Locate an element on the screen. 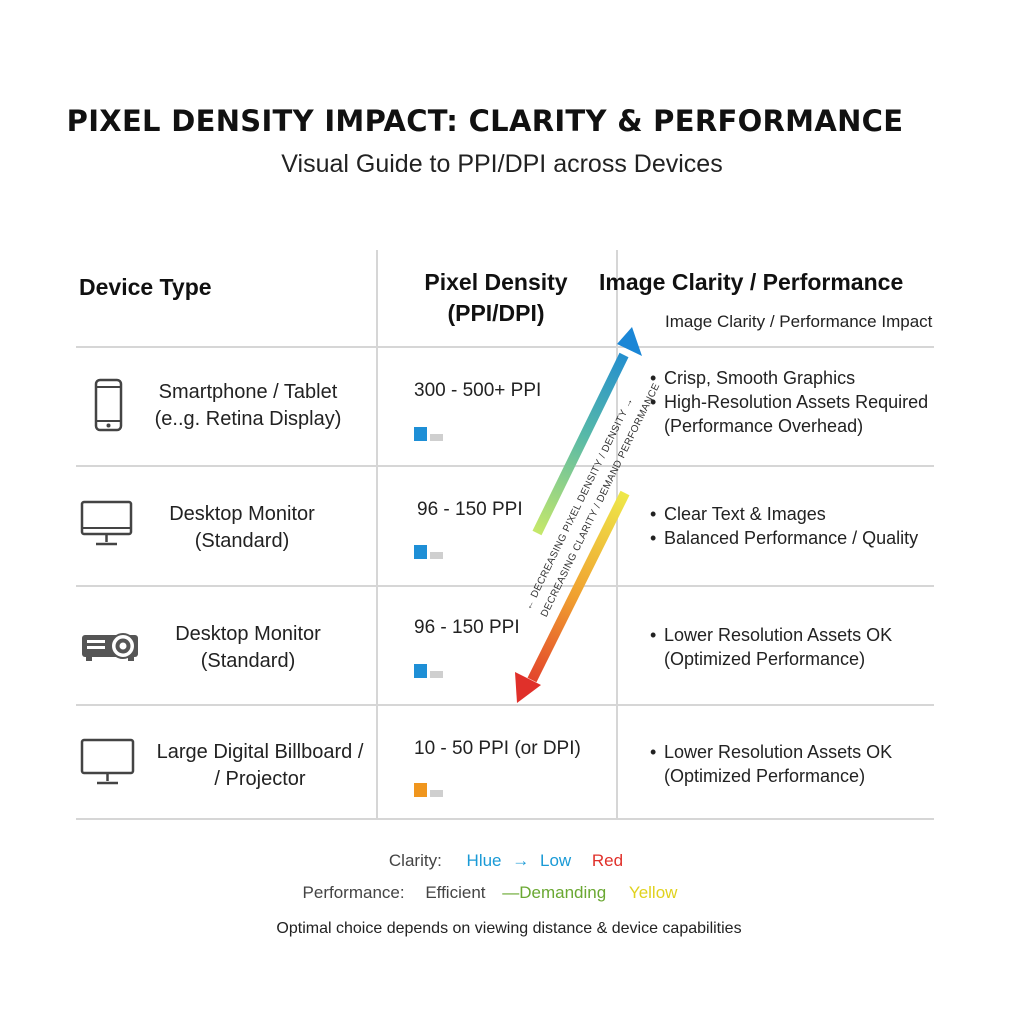 The width and height of the screenshot is (1024, 1024). performance-legend: Performance: Efficient —Demanding Yellow is located at coordinates (501, 893).